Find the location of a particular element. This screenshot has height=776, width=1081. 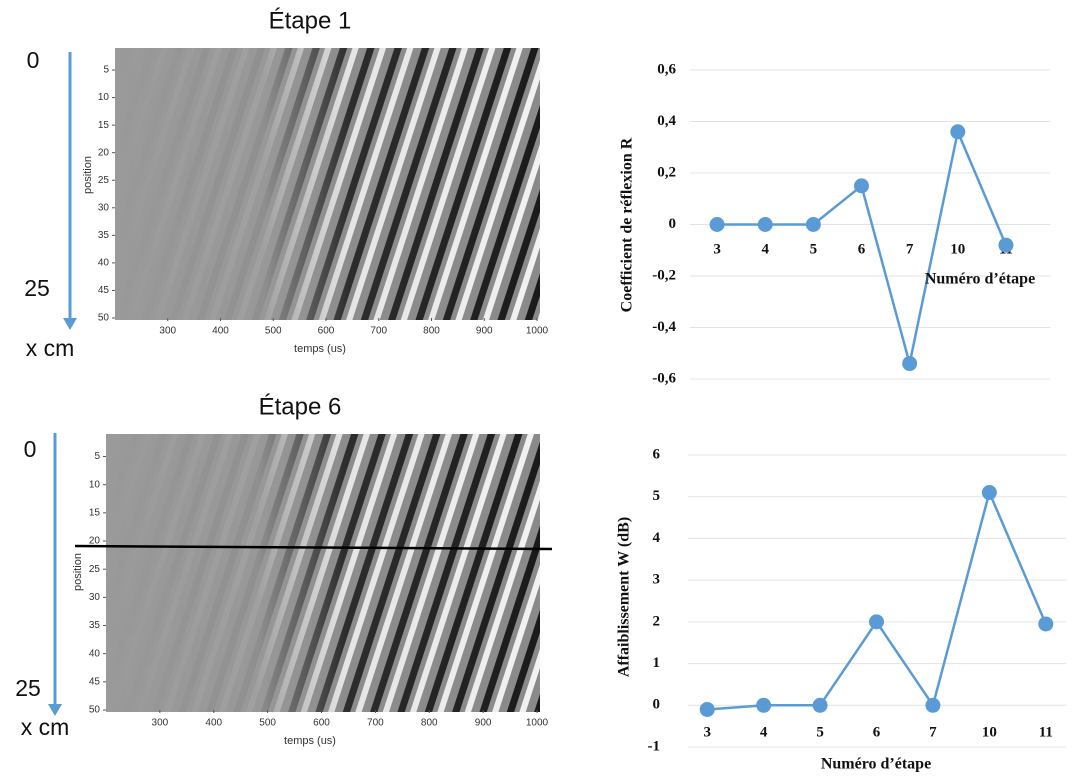

y-tick-label: -1 is located at coordinates (654, 746).